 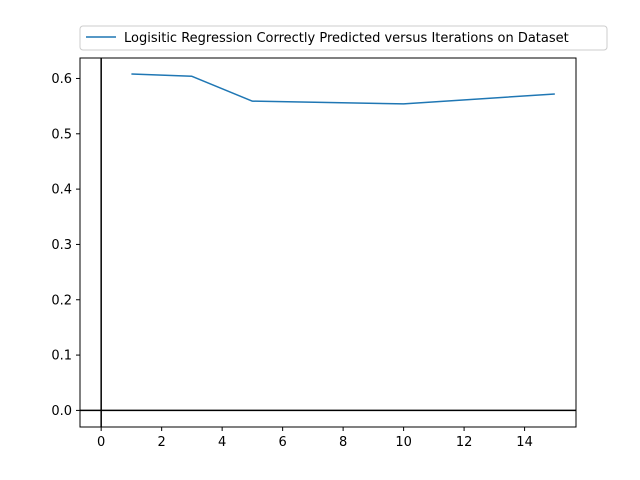 I want to click on y-tick-label: 0.6, so click(x=61, y=79).